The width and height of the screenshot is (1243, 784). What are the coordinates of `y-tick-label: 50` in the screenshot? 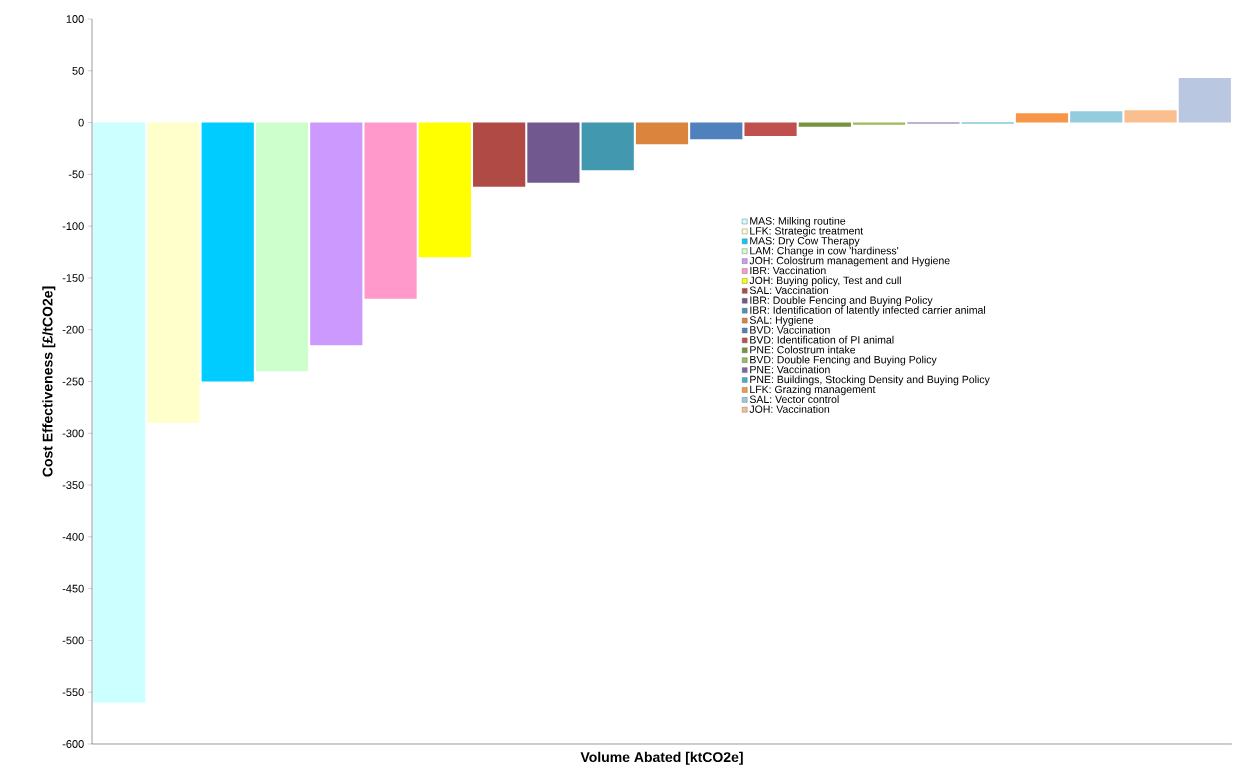 It's located at (78, 70).